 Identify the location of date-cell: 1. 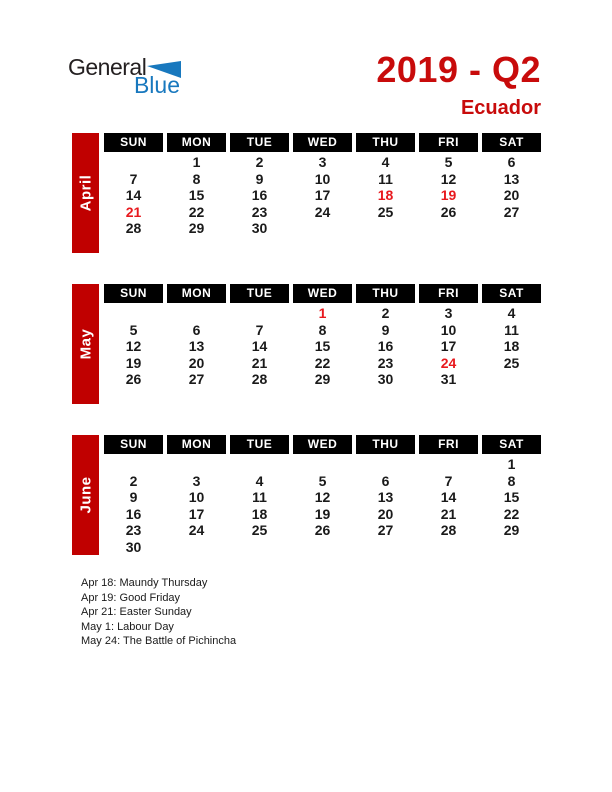
(196, 162).